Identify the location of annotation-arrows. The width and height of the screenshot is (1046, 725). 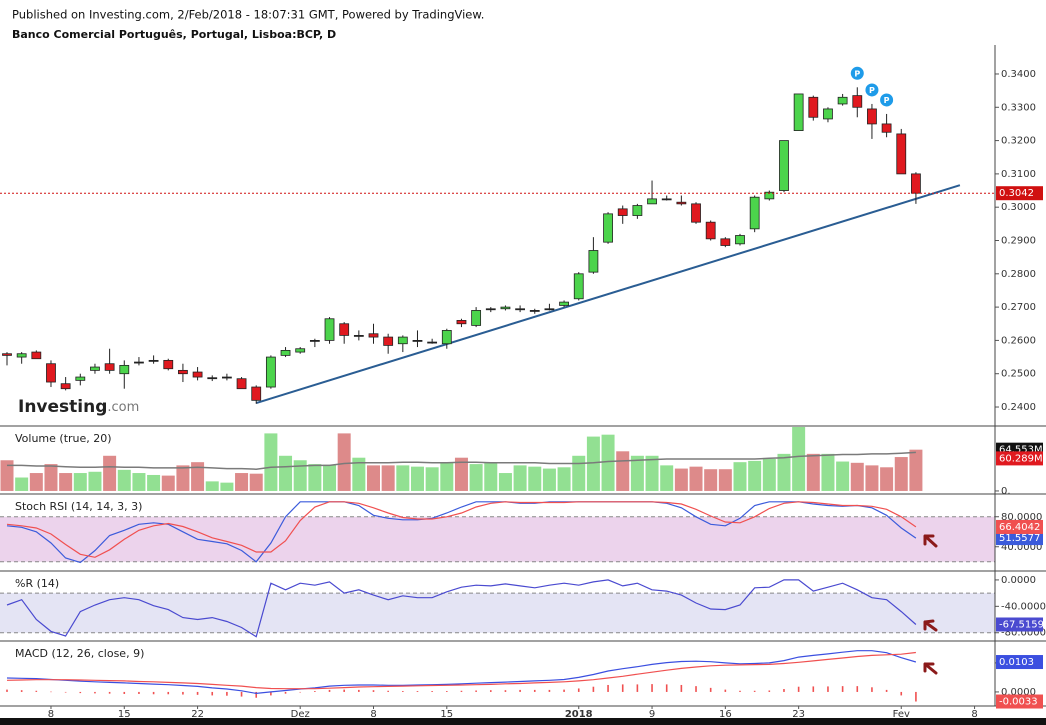
(930, 604).